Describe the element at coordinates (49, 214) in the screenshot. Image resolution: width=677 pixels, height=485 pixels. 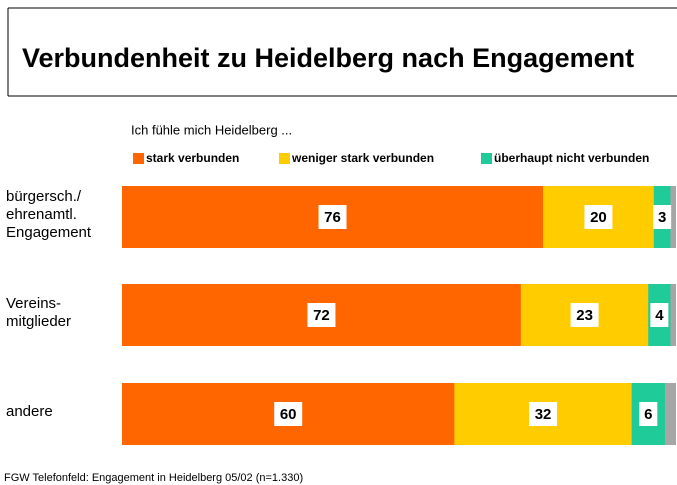
I see `category-label: bürgersch./ ehrenamtl. Engagement` at that location.